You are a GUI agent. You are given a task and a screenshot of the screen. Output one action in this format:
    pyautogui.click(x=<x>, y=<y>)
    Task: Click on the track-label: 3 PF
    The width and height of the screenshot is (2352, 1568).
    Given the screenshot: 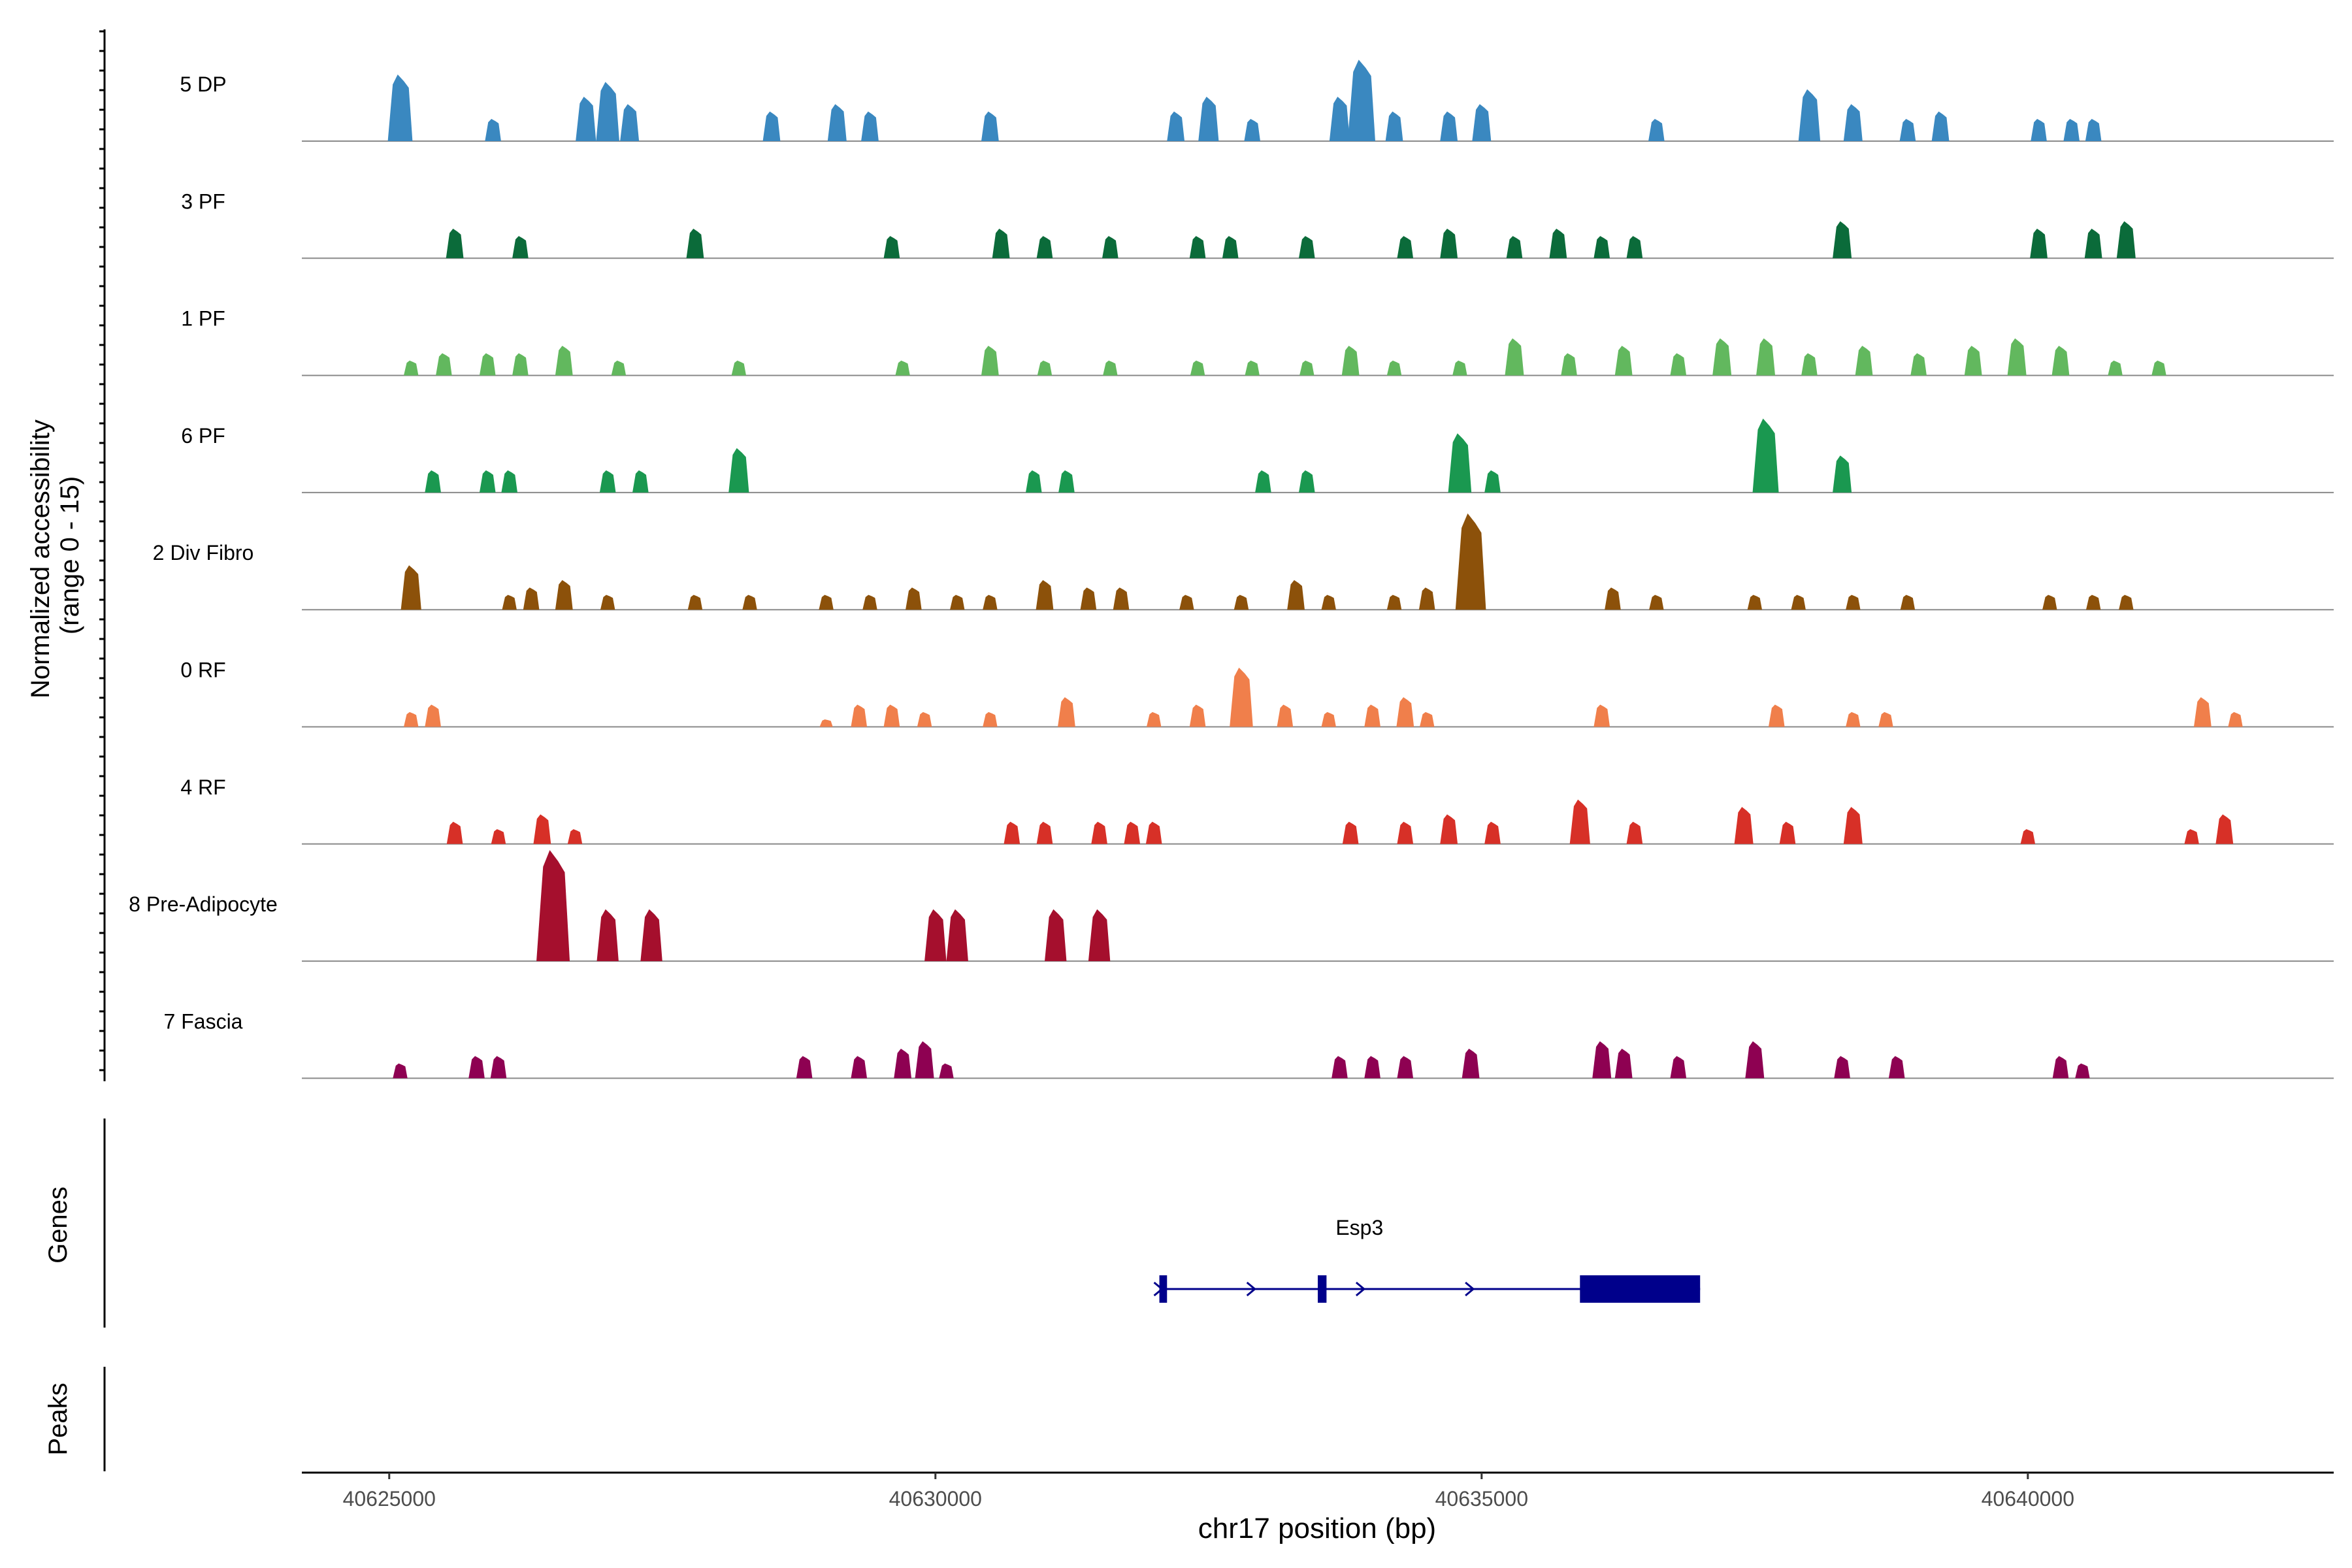 What is the action you would take?
    pyautogui.click(x=203, y=201)
    